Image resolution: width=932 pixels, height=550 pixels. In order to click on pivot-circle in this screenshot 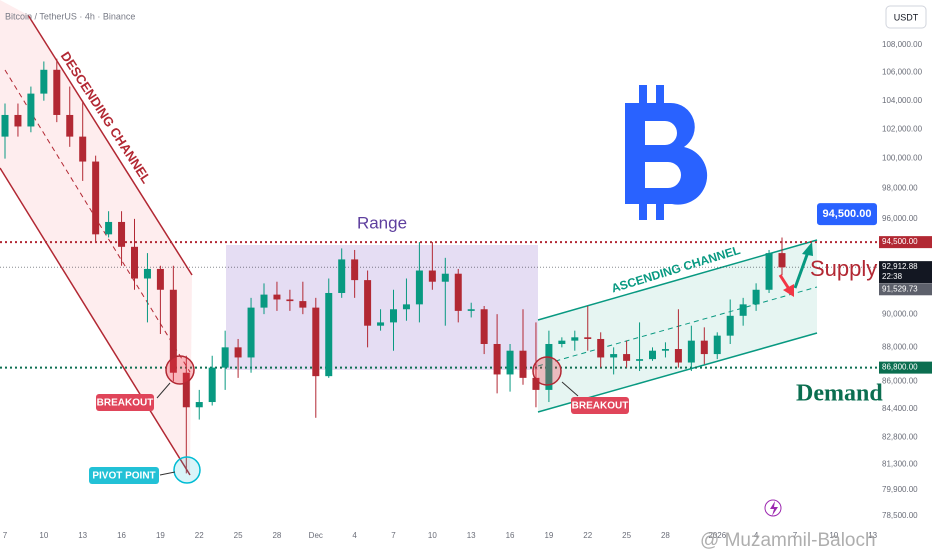, I will do `click(187, 470)`.